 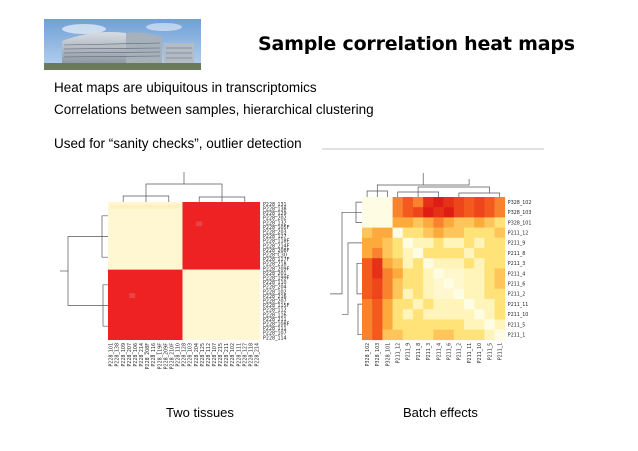 What do you see at coordinates (460, 352) in the screenshot?
I see `col-label: P211_2` at bounding box center [460, 352].